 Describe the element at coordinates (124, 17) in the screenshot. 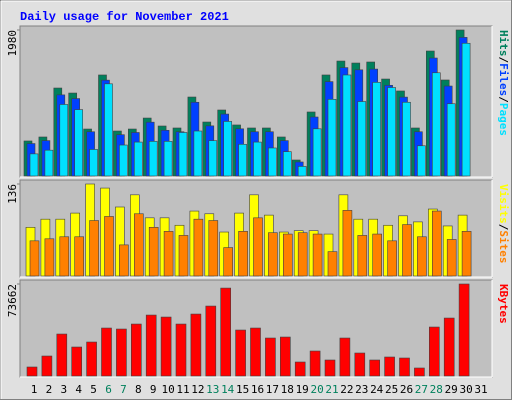

I see `chart-title: Daily usage for November 2021` at that location.